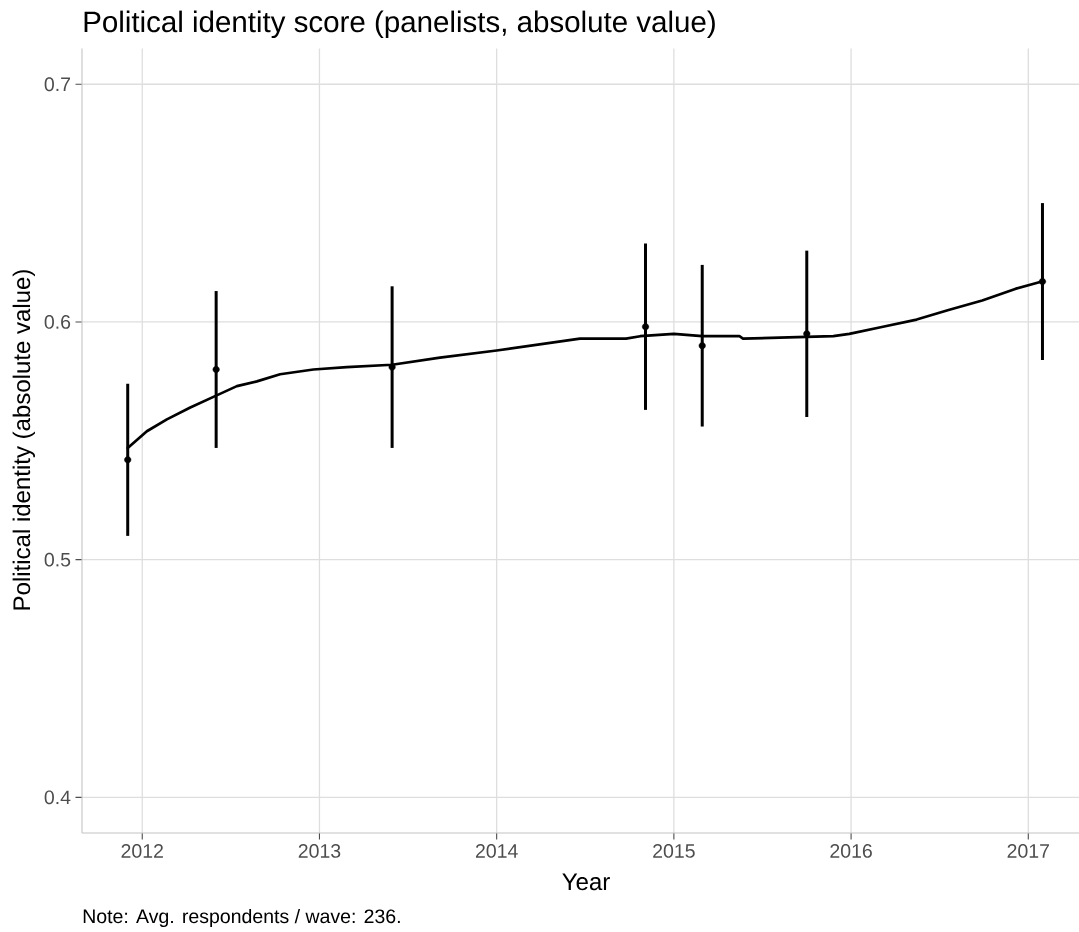 The width and height of the screenshot is (1079, 932). What do you see at coordinates (57, 559) in the screenshot?
I see `y-tick-label: 0.5` at bounding box center [57, 559].